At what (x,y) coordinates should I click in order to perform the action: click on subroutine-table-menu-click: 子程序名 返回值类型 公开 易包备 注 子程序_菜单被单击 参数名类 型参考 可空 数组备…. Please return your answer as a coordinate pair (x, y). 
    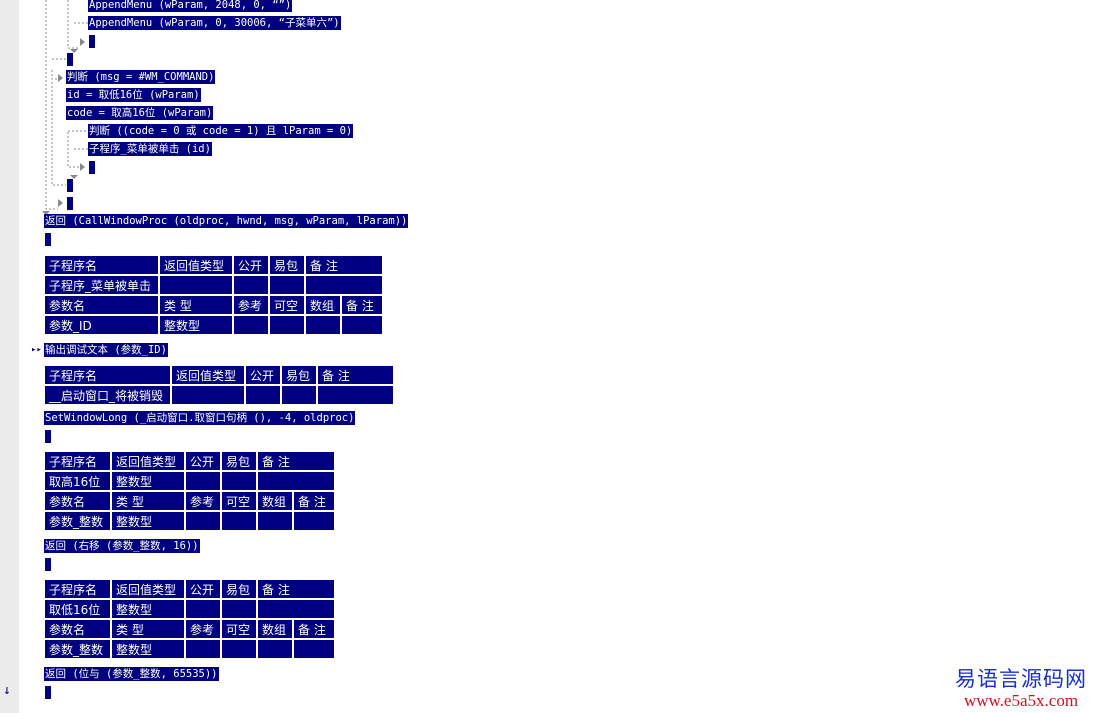
    Looking at the image, I should click on (213, 295).